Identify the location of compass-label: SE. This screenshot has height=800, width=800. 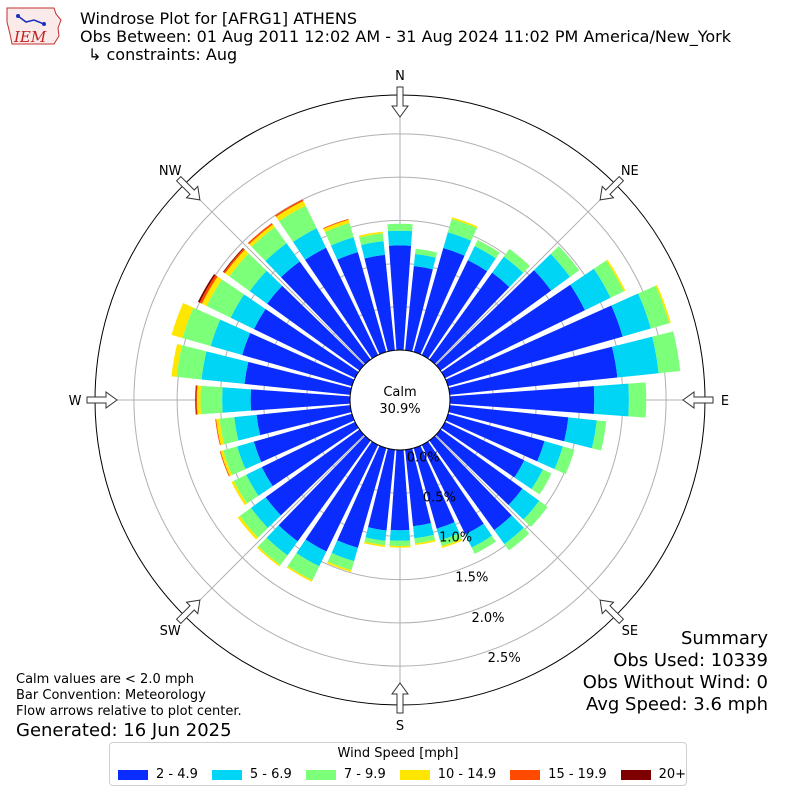
(630, 631).